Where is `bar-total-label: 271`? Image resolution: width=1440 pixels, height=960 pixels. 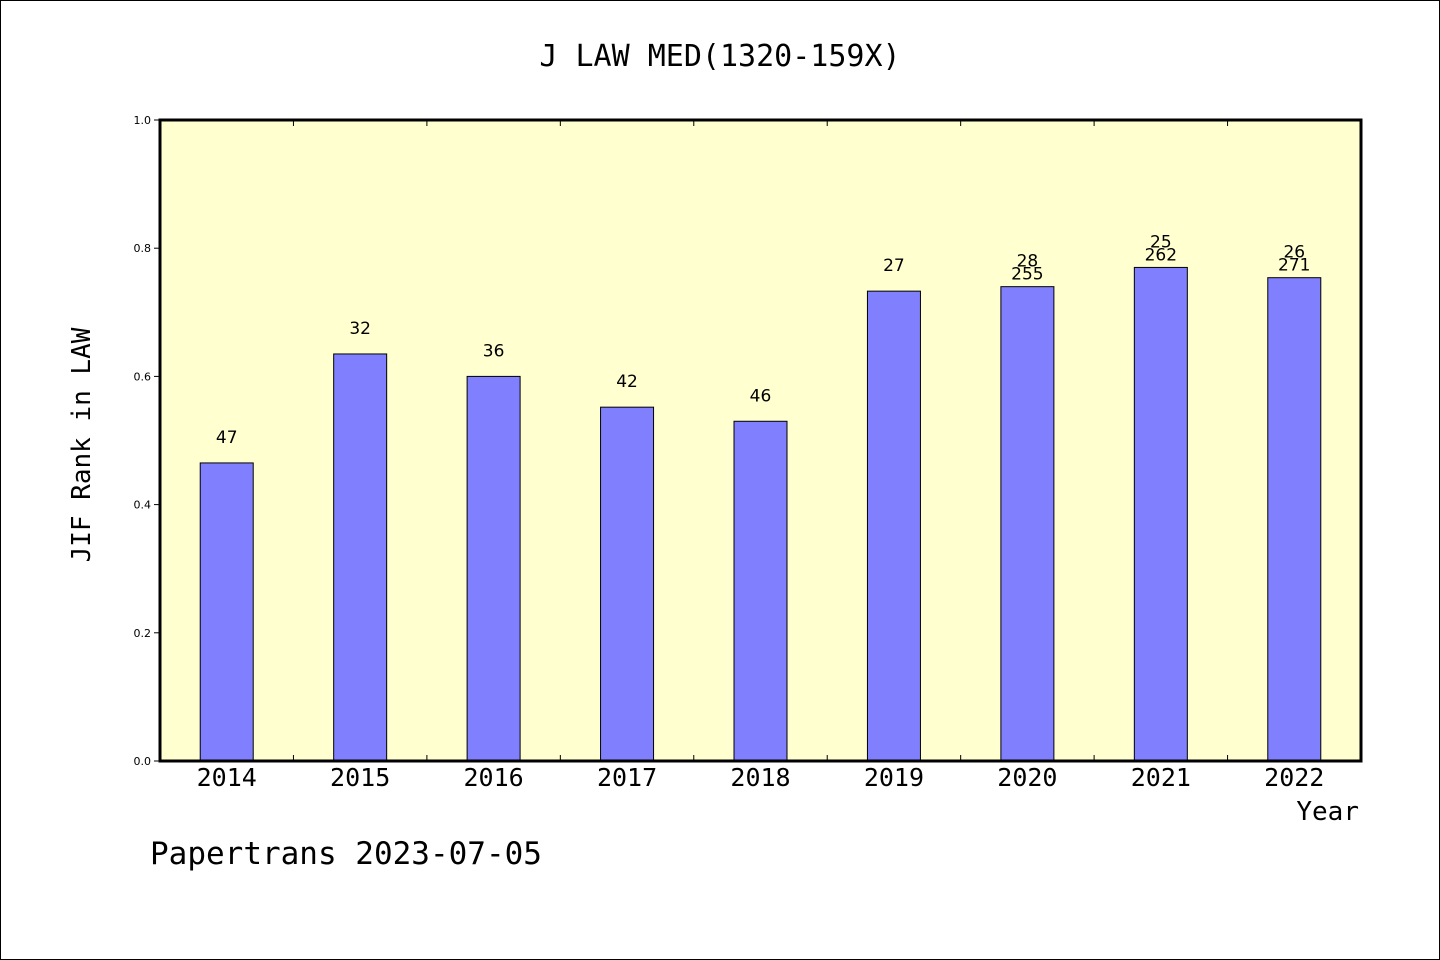 bar-total-label: 271 is located at coordinates (1294, 266).